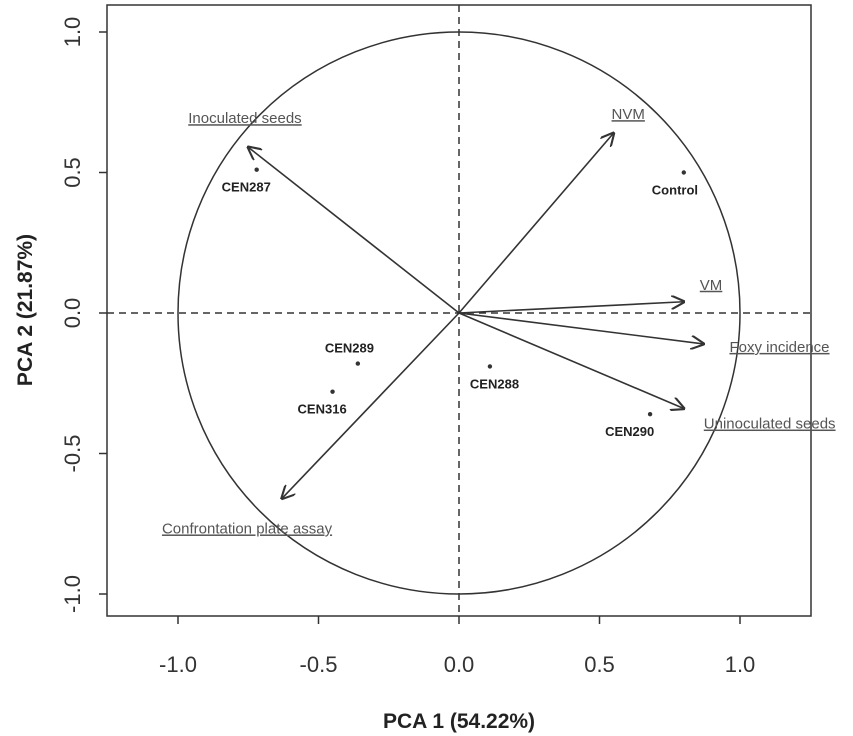 The image size is (853, 736). Describe the element at coordinates (536, 223) in the screenshot. I see `vector-arrow-nvm` at that location.